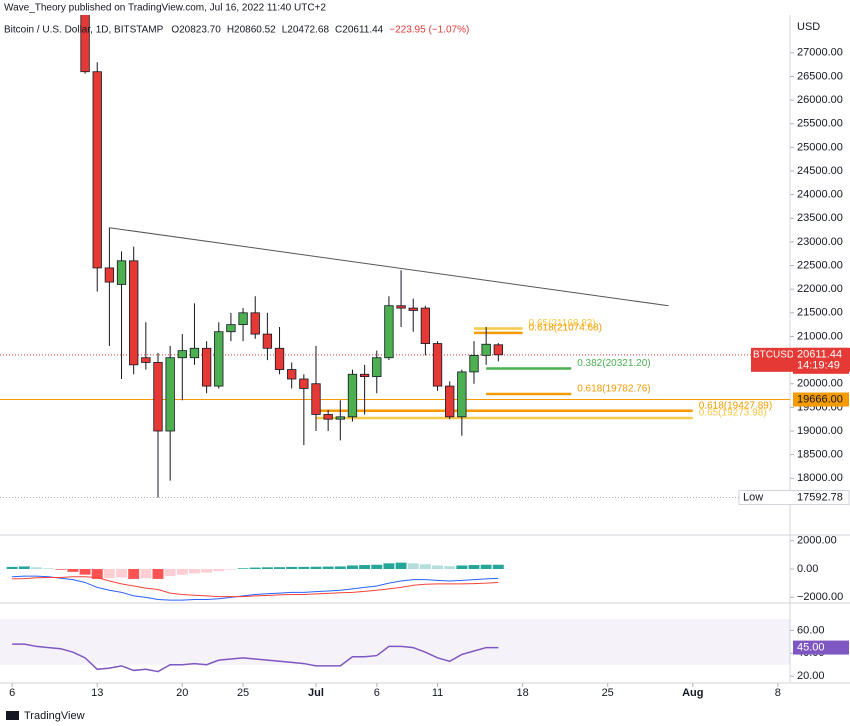 This screenshot has width=850, height=726. What do you see at coordinates (820, 218) in the screenshot?
I see `y-tick-label: 23500.00` at bounding box center [820, 218].